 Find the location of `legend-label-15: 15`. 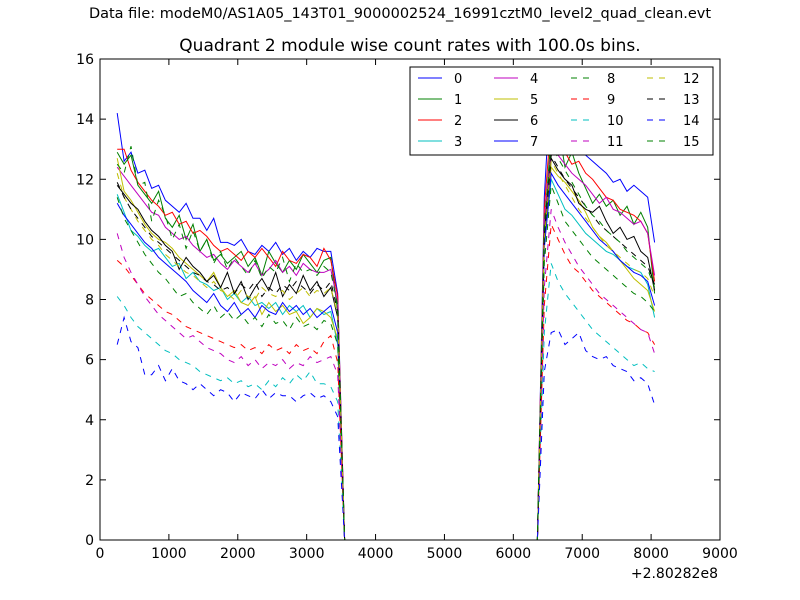

legend-label-15: 15 is located at coordinates (691, 142).